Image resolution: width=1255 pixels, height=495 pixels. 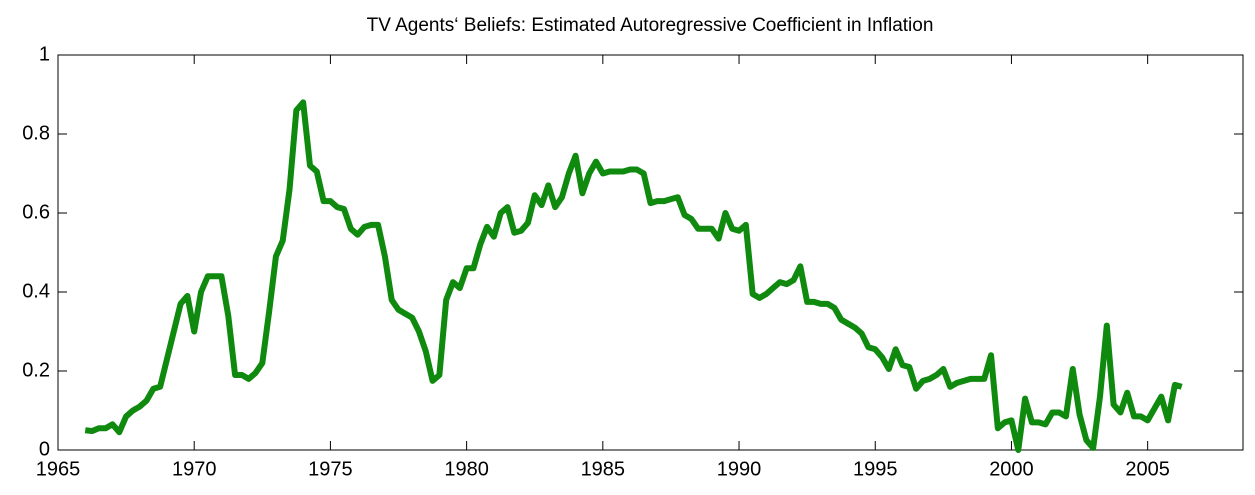 I want to click on x-tick-label: 1995, so click(x=875, y=469).